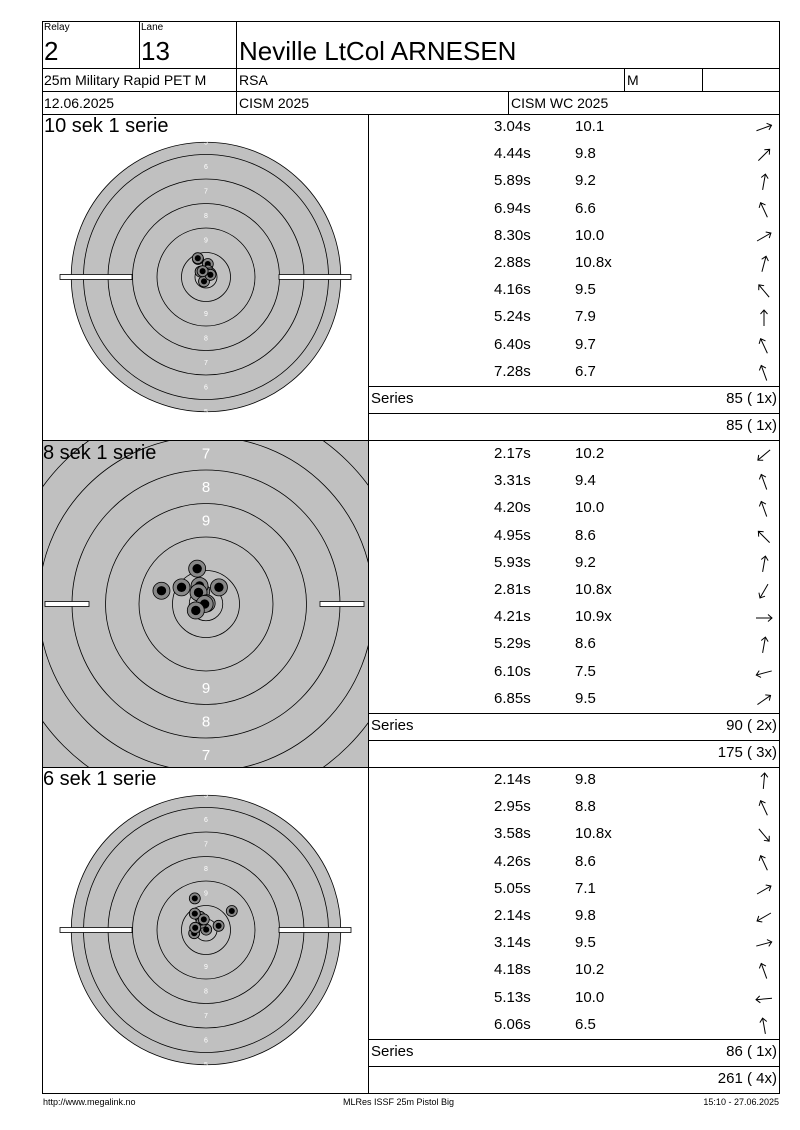 This screenshot has height=1130, width=800. What do you see at coordinates (206, 796) in the screenshot?
I see `ring-number: 5` at bounding box center [206, 796].